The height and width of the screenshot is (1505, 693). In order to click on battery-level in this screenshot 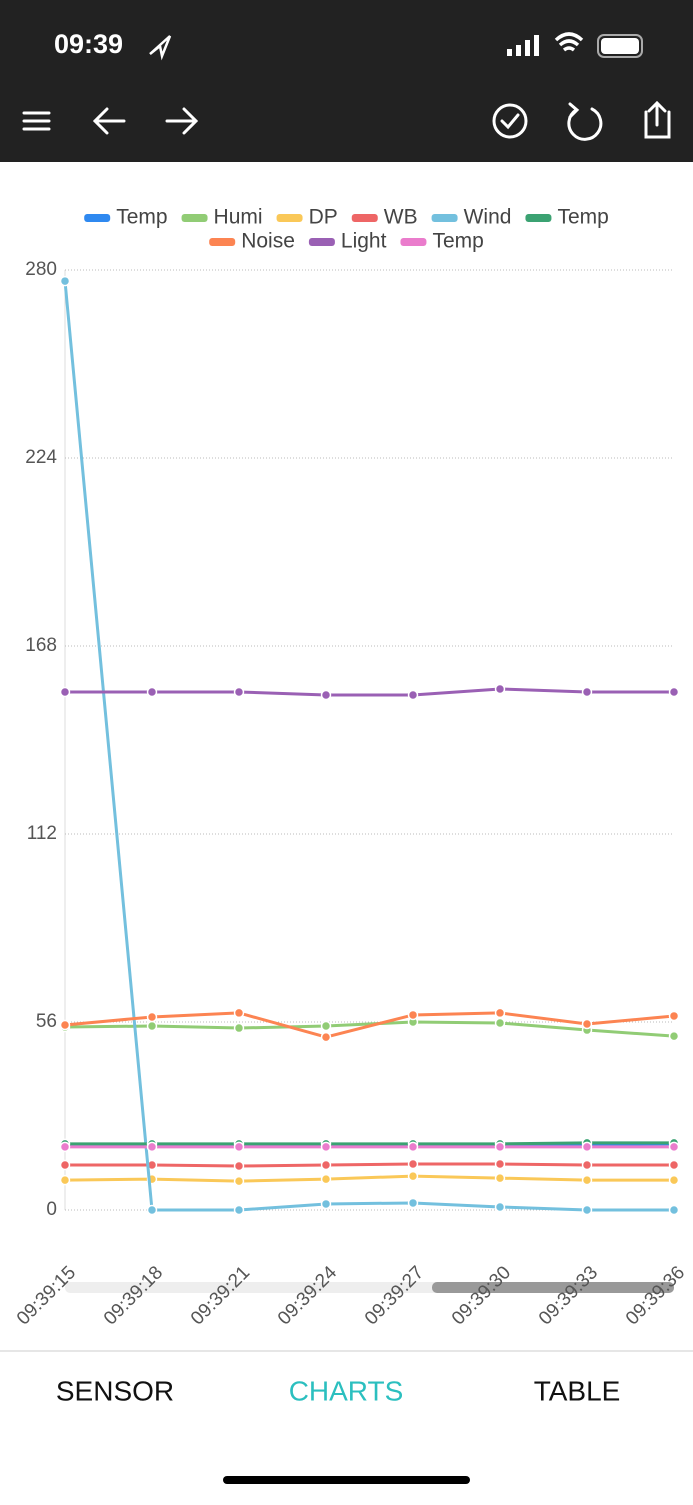, I will do `click(620, 46)`.